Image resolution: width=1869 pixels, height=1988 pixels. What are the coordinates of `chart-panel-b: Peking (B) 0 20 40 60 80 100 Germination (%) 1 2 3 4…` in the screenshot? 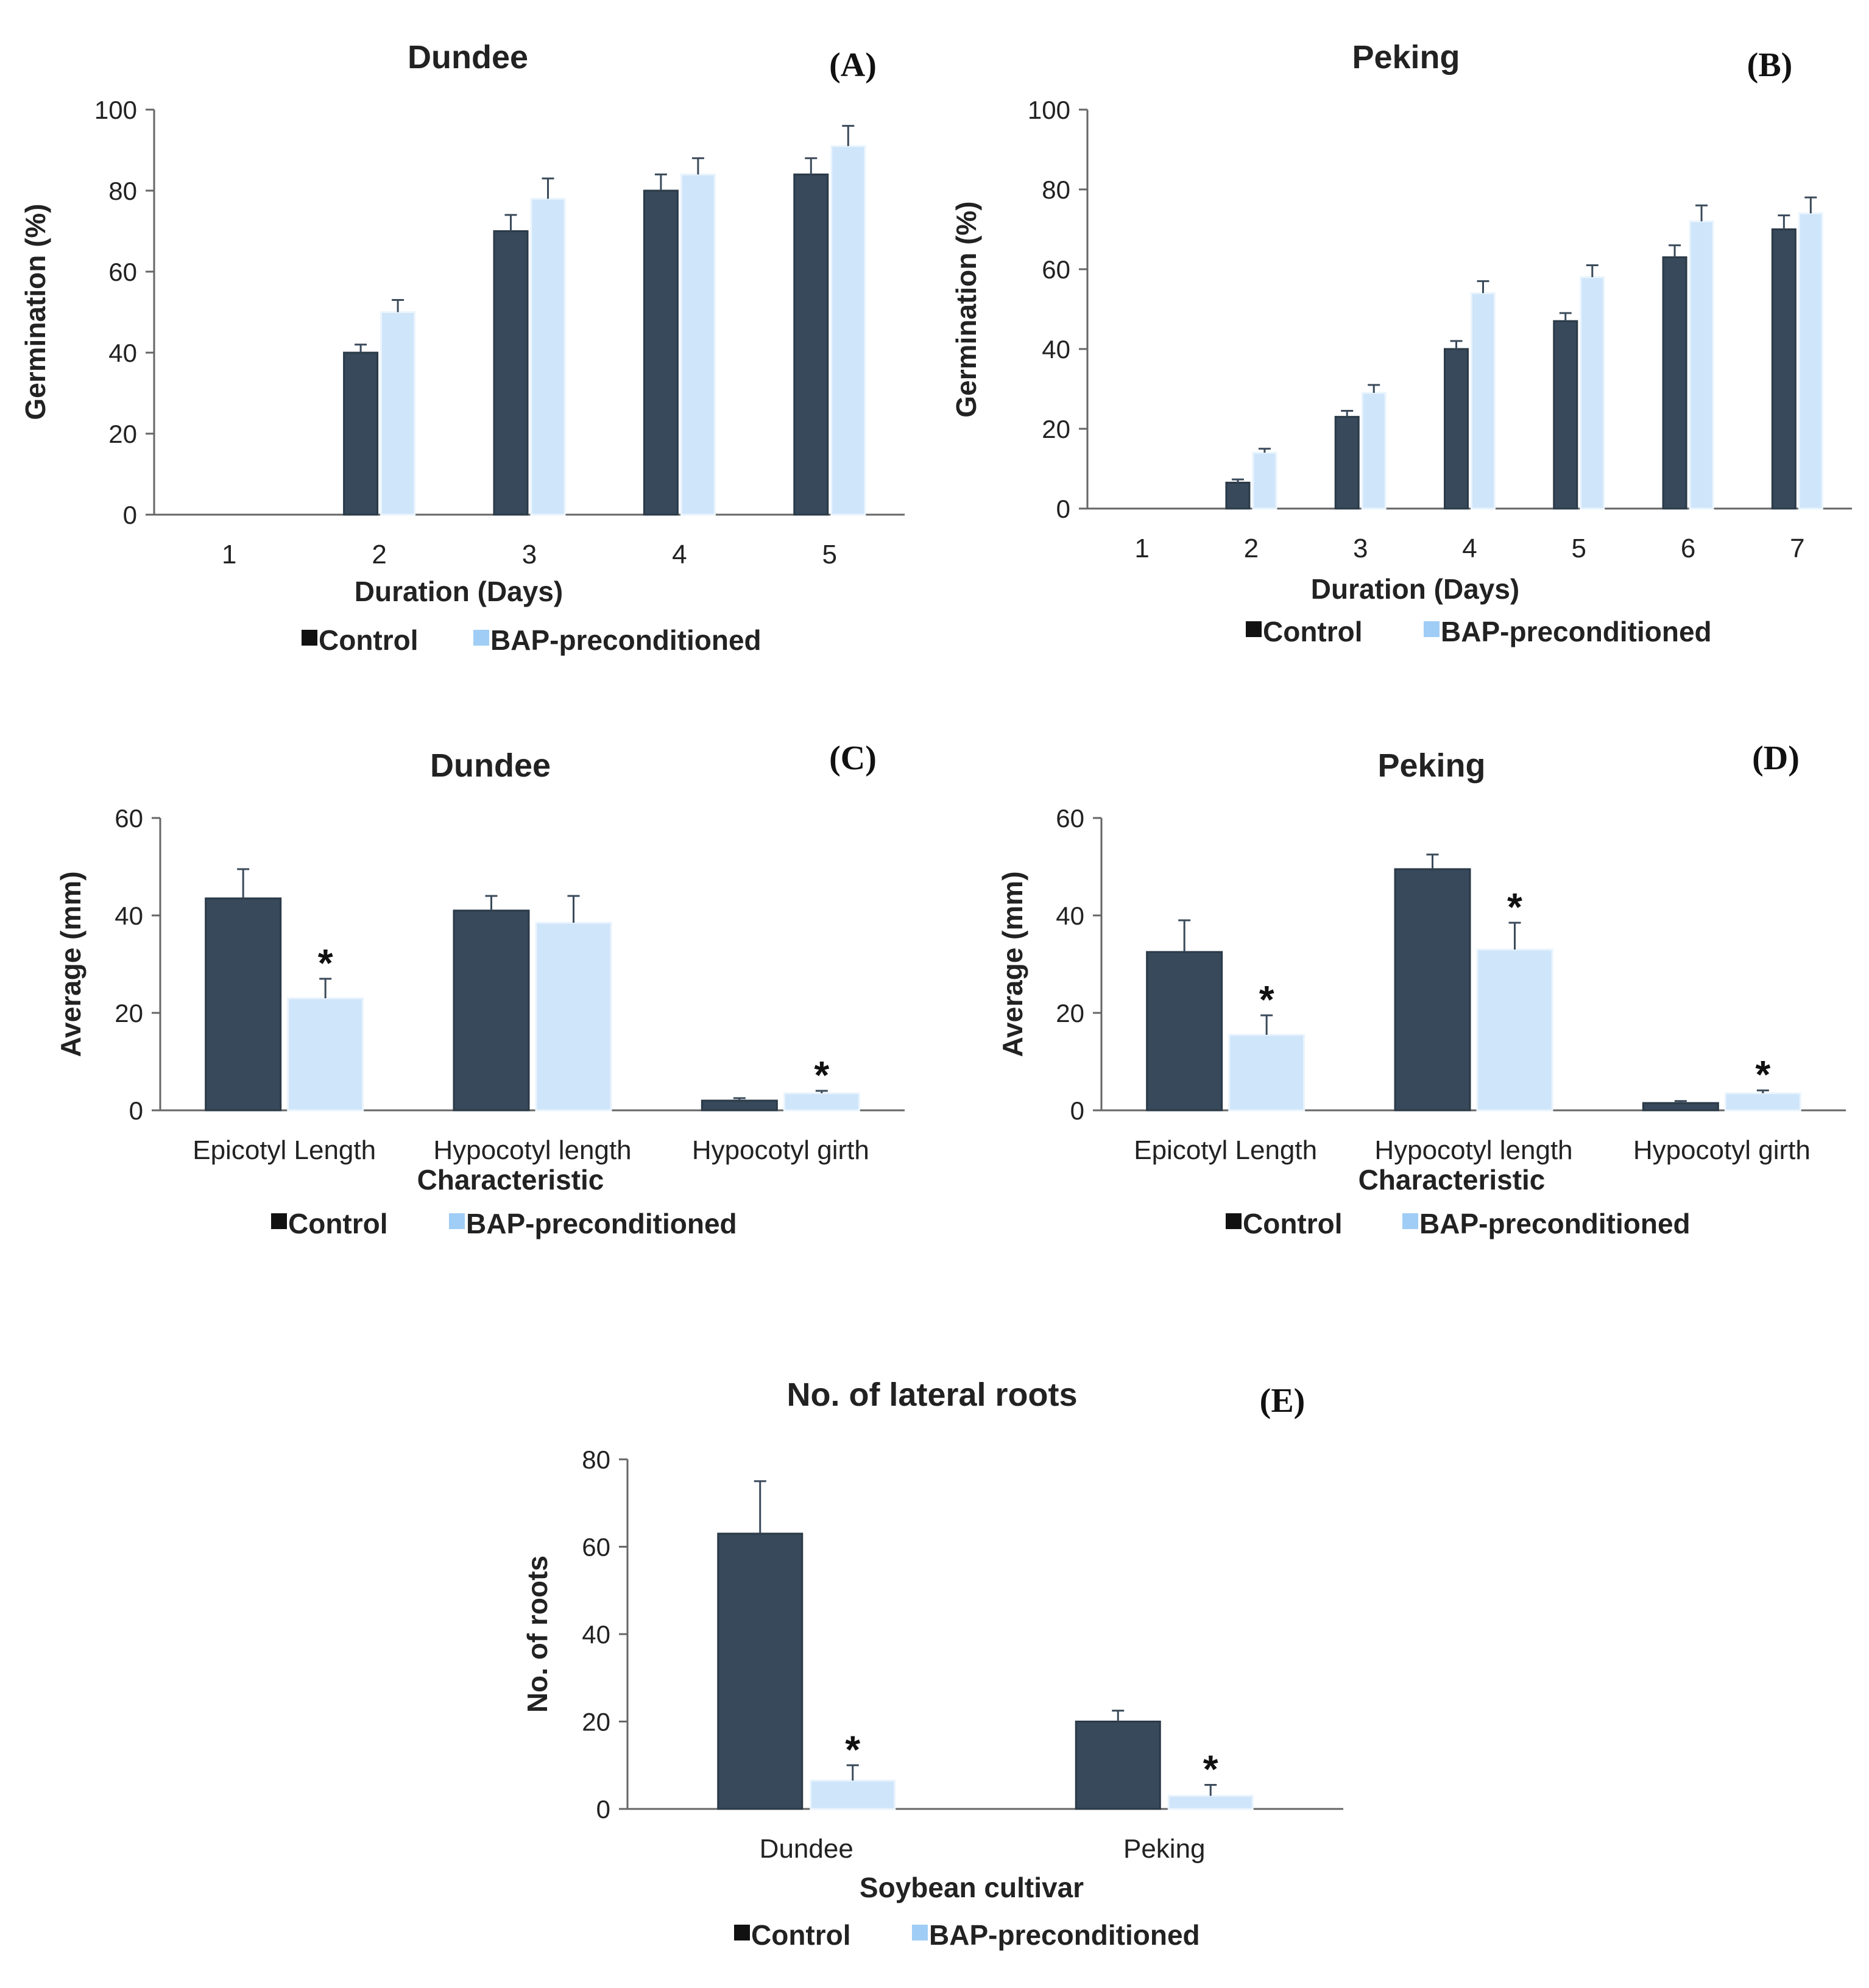 It's located at (1401, 343).